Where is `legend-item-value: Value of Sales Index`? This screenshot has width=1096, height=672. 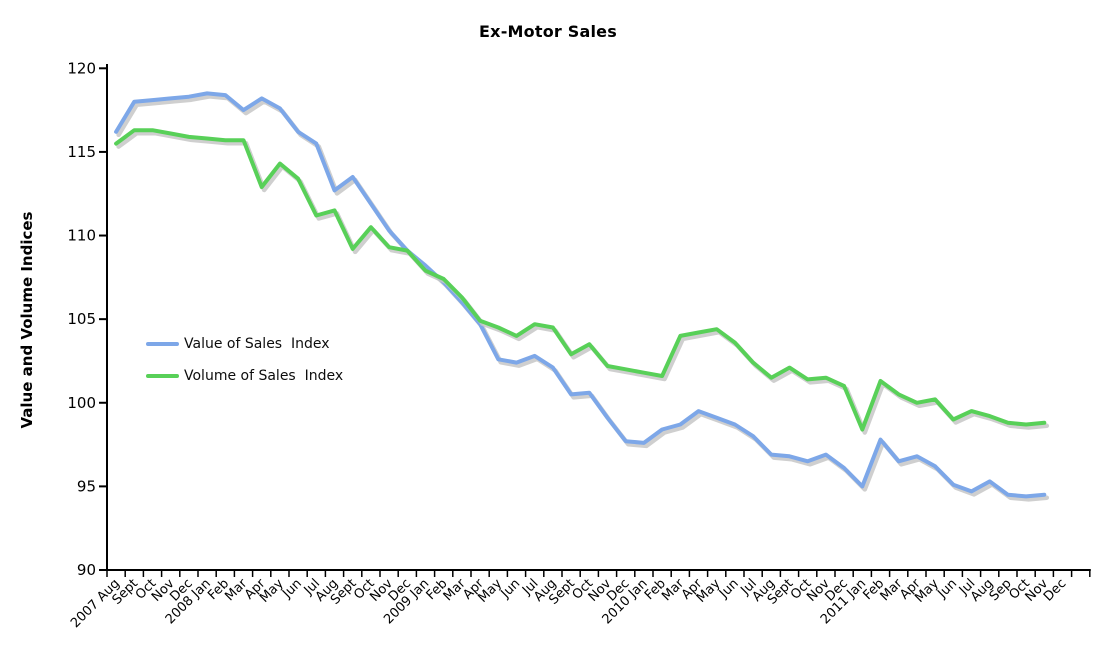
legend-item-value: Value of Sales Index is located at coordinates (244, 344).